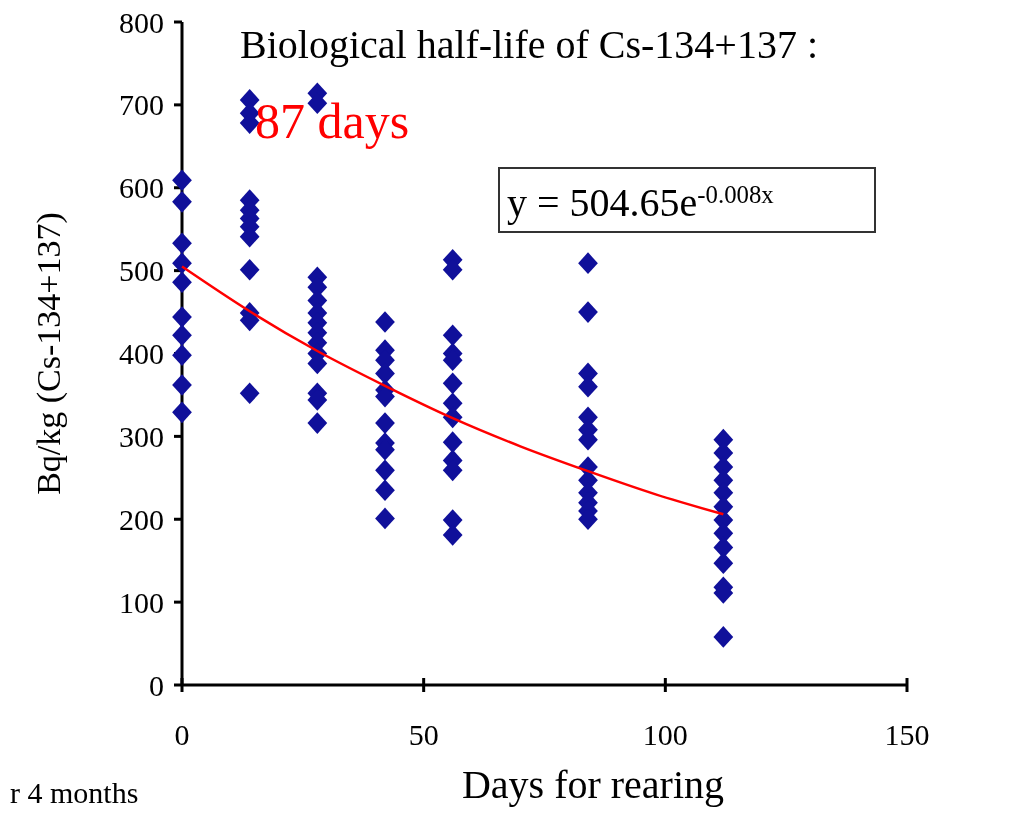  What do you see at coordinates (141, 105) in the screenshot?
I see `y-tick-label: 700` at bounding box center [141, 105].